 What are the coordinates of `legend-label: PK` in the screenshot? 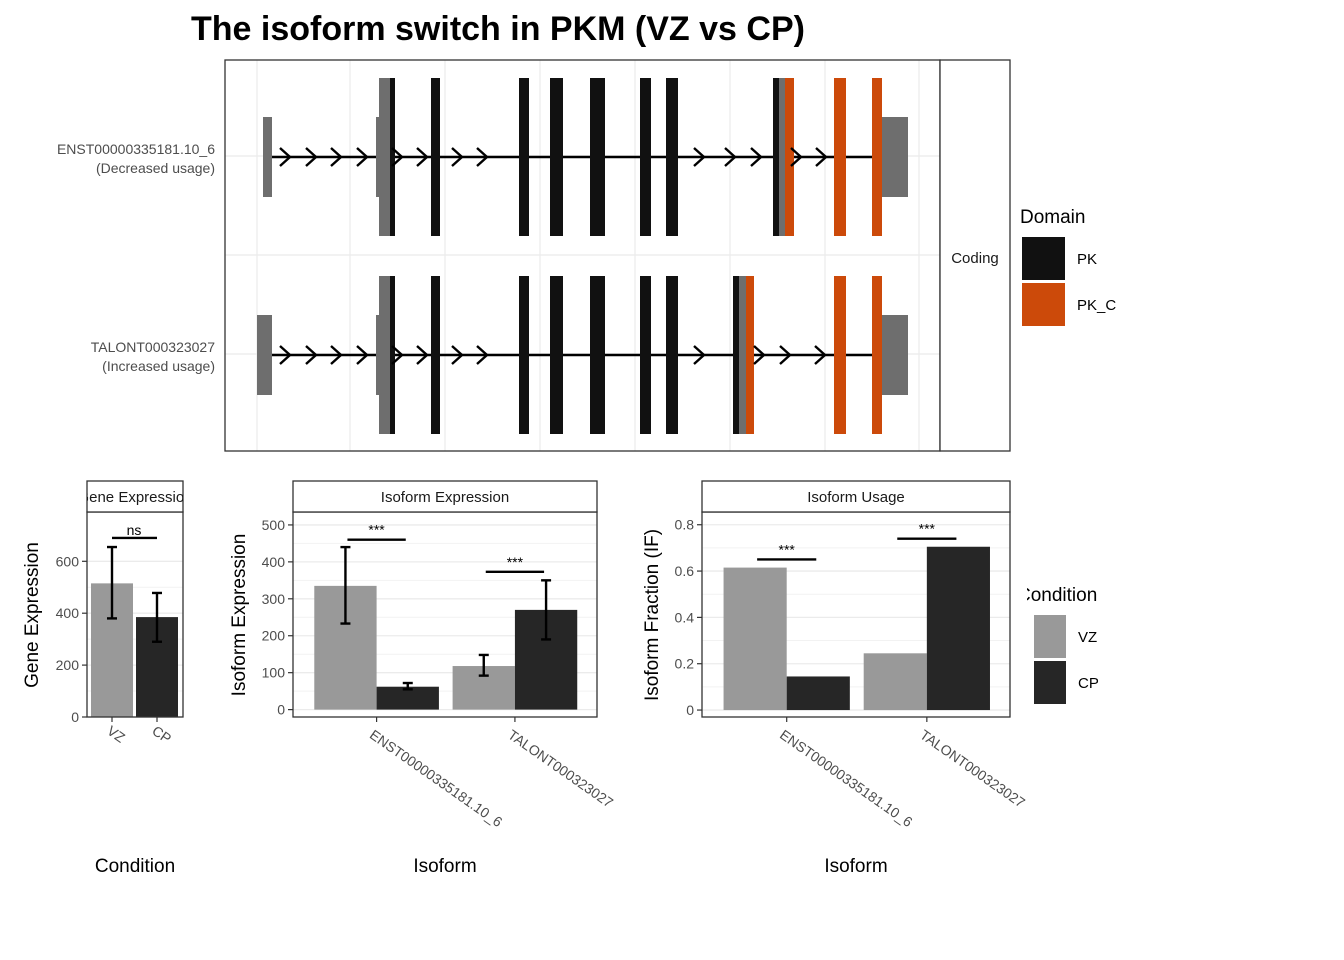 It's located at (1087, 259).